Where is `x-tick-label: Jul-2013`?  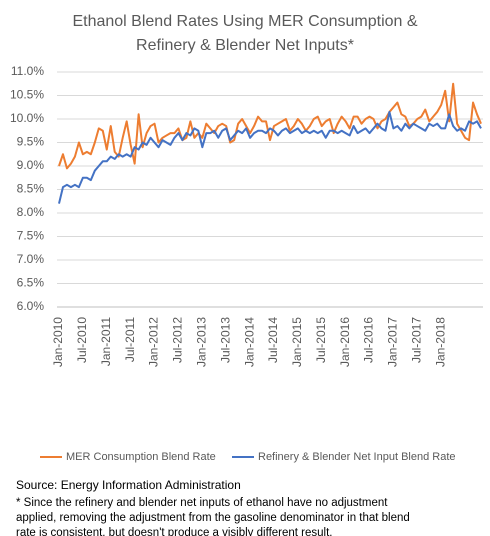
x-tick-label: Jul-2013 is located at coordinates (225, 340).